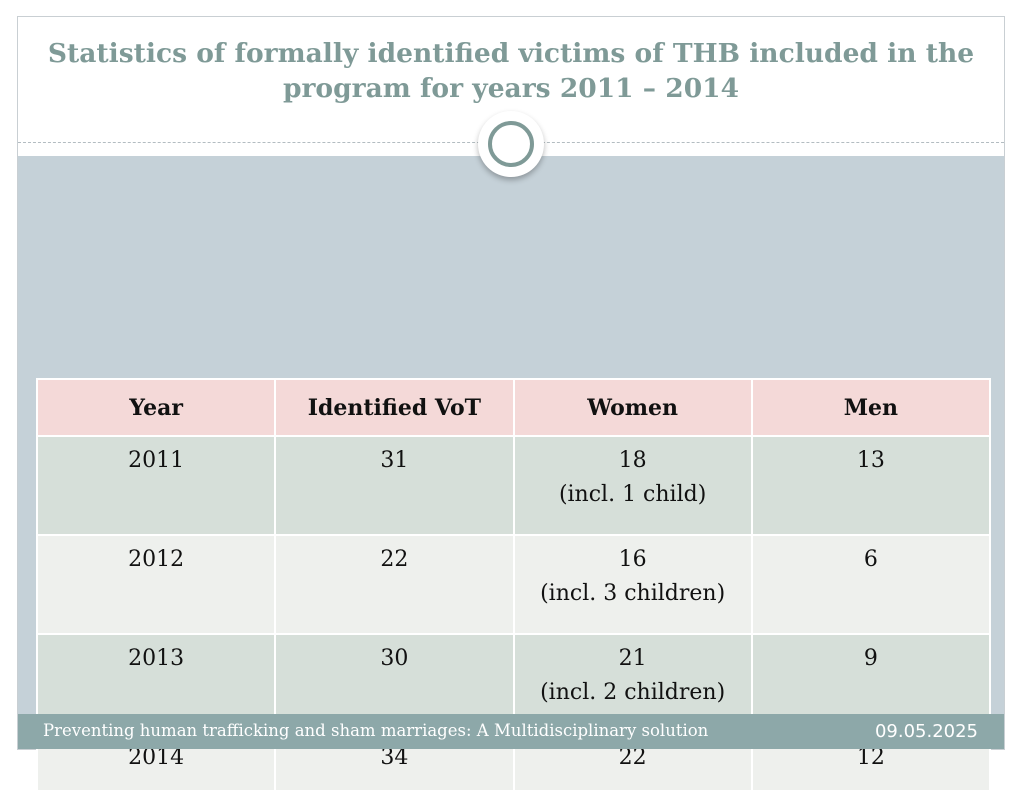 The image size is (1024, 792). Describe the element at coordinates (926, 731) in the screenshot. I see `footer-date: 09.05.2025` at that location.